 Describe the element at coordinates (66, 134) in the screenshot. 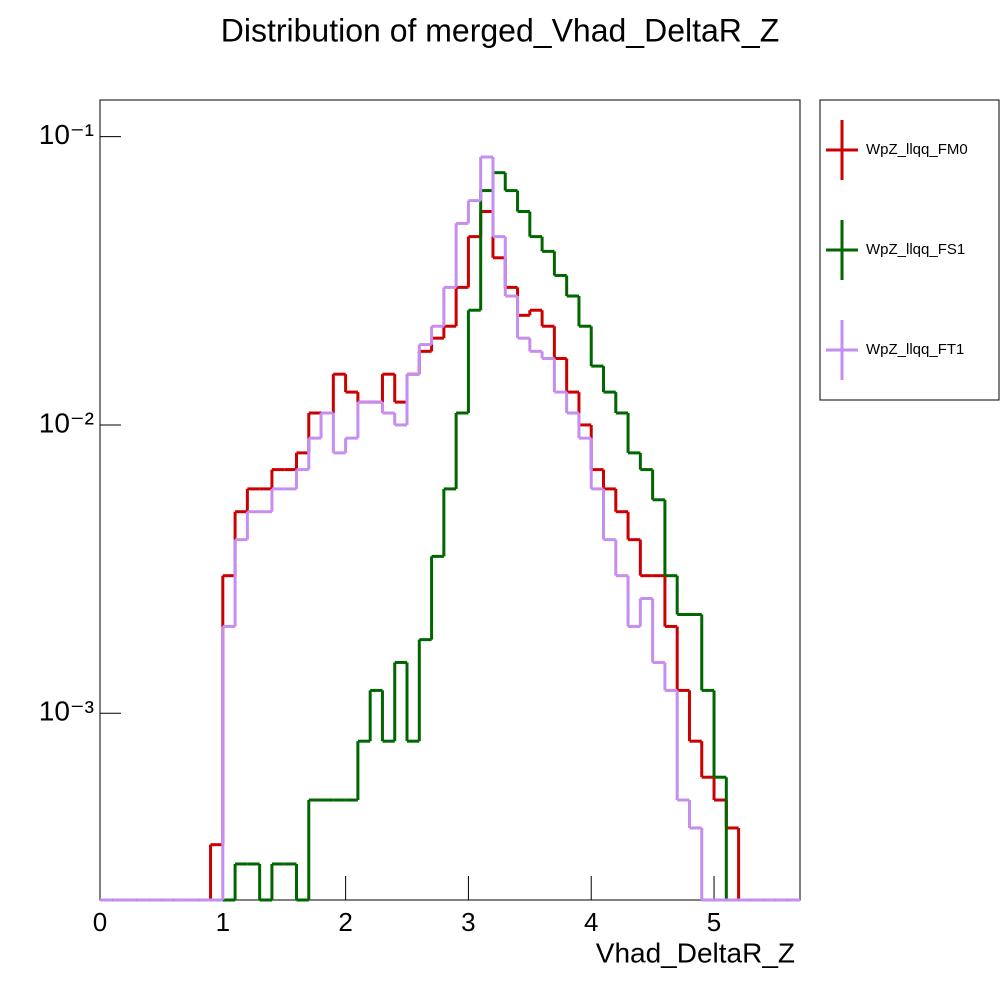

I see `y-tick-label: 10⁻¹` at that location.